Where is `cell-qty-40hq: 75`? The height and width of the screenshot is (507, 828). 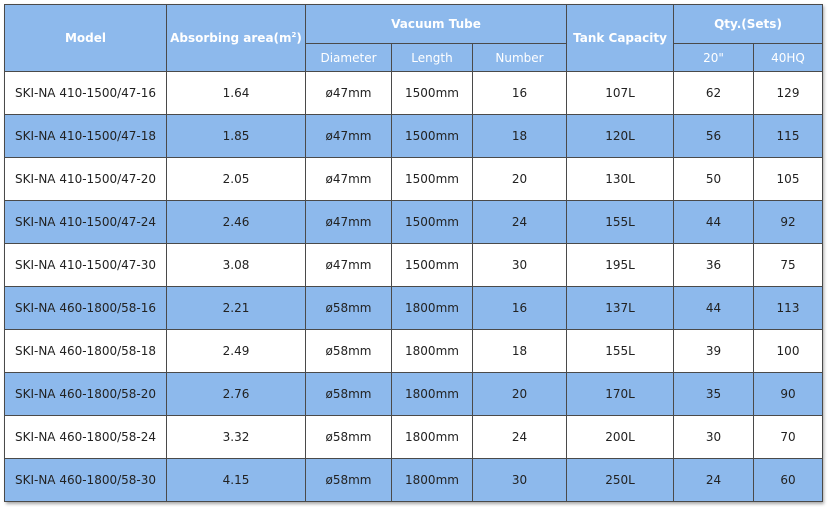 cell-qty-40hq: 75 is located at coordinates (788, 265).